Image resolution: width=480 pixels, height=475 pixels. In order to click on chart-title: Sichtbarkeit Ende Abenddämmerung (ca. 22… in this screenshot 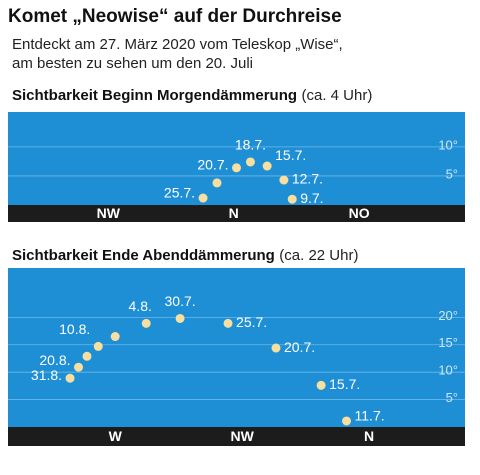, I will do `click(185, 255)`.